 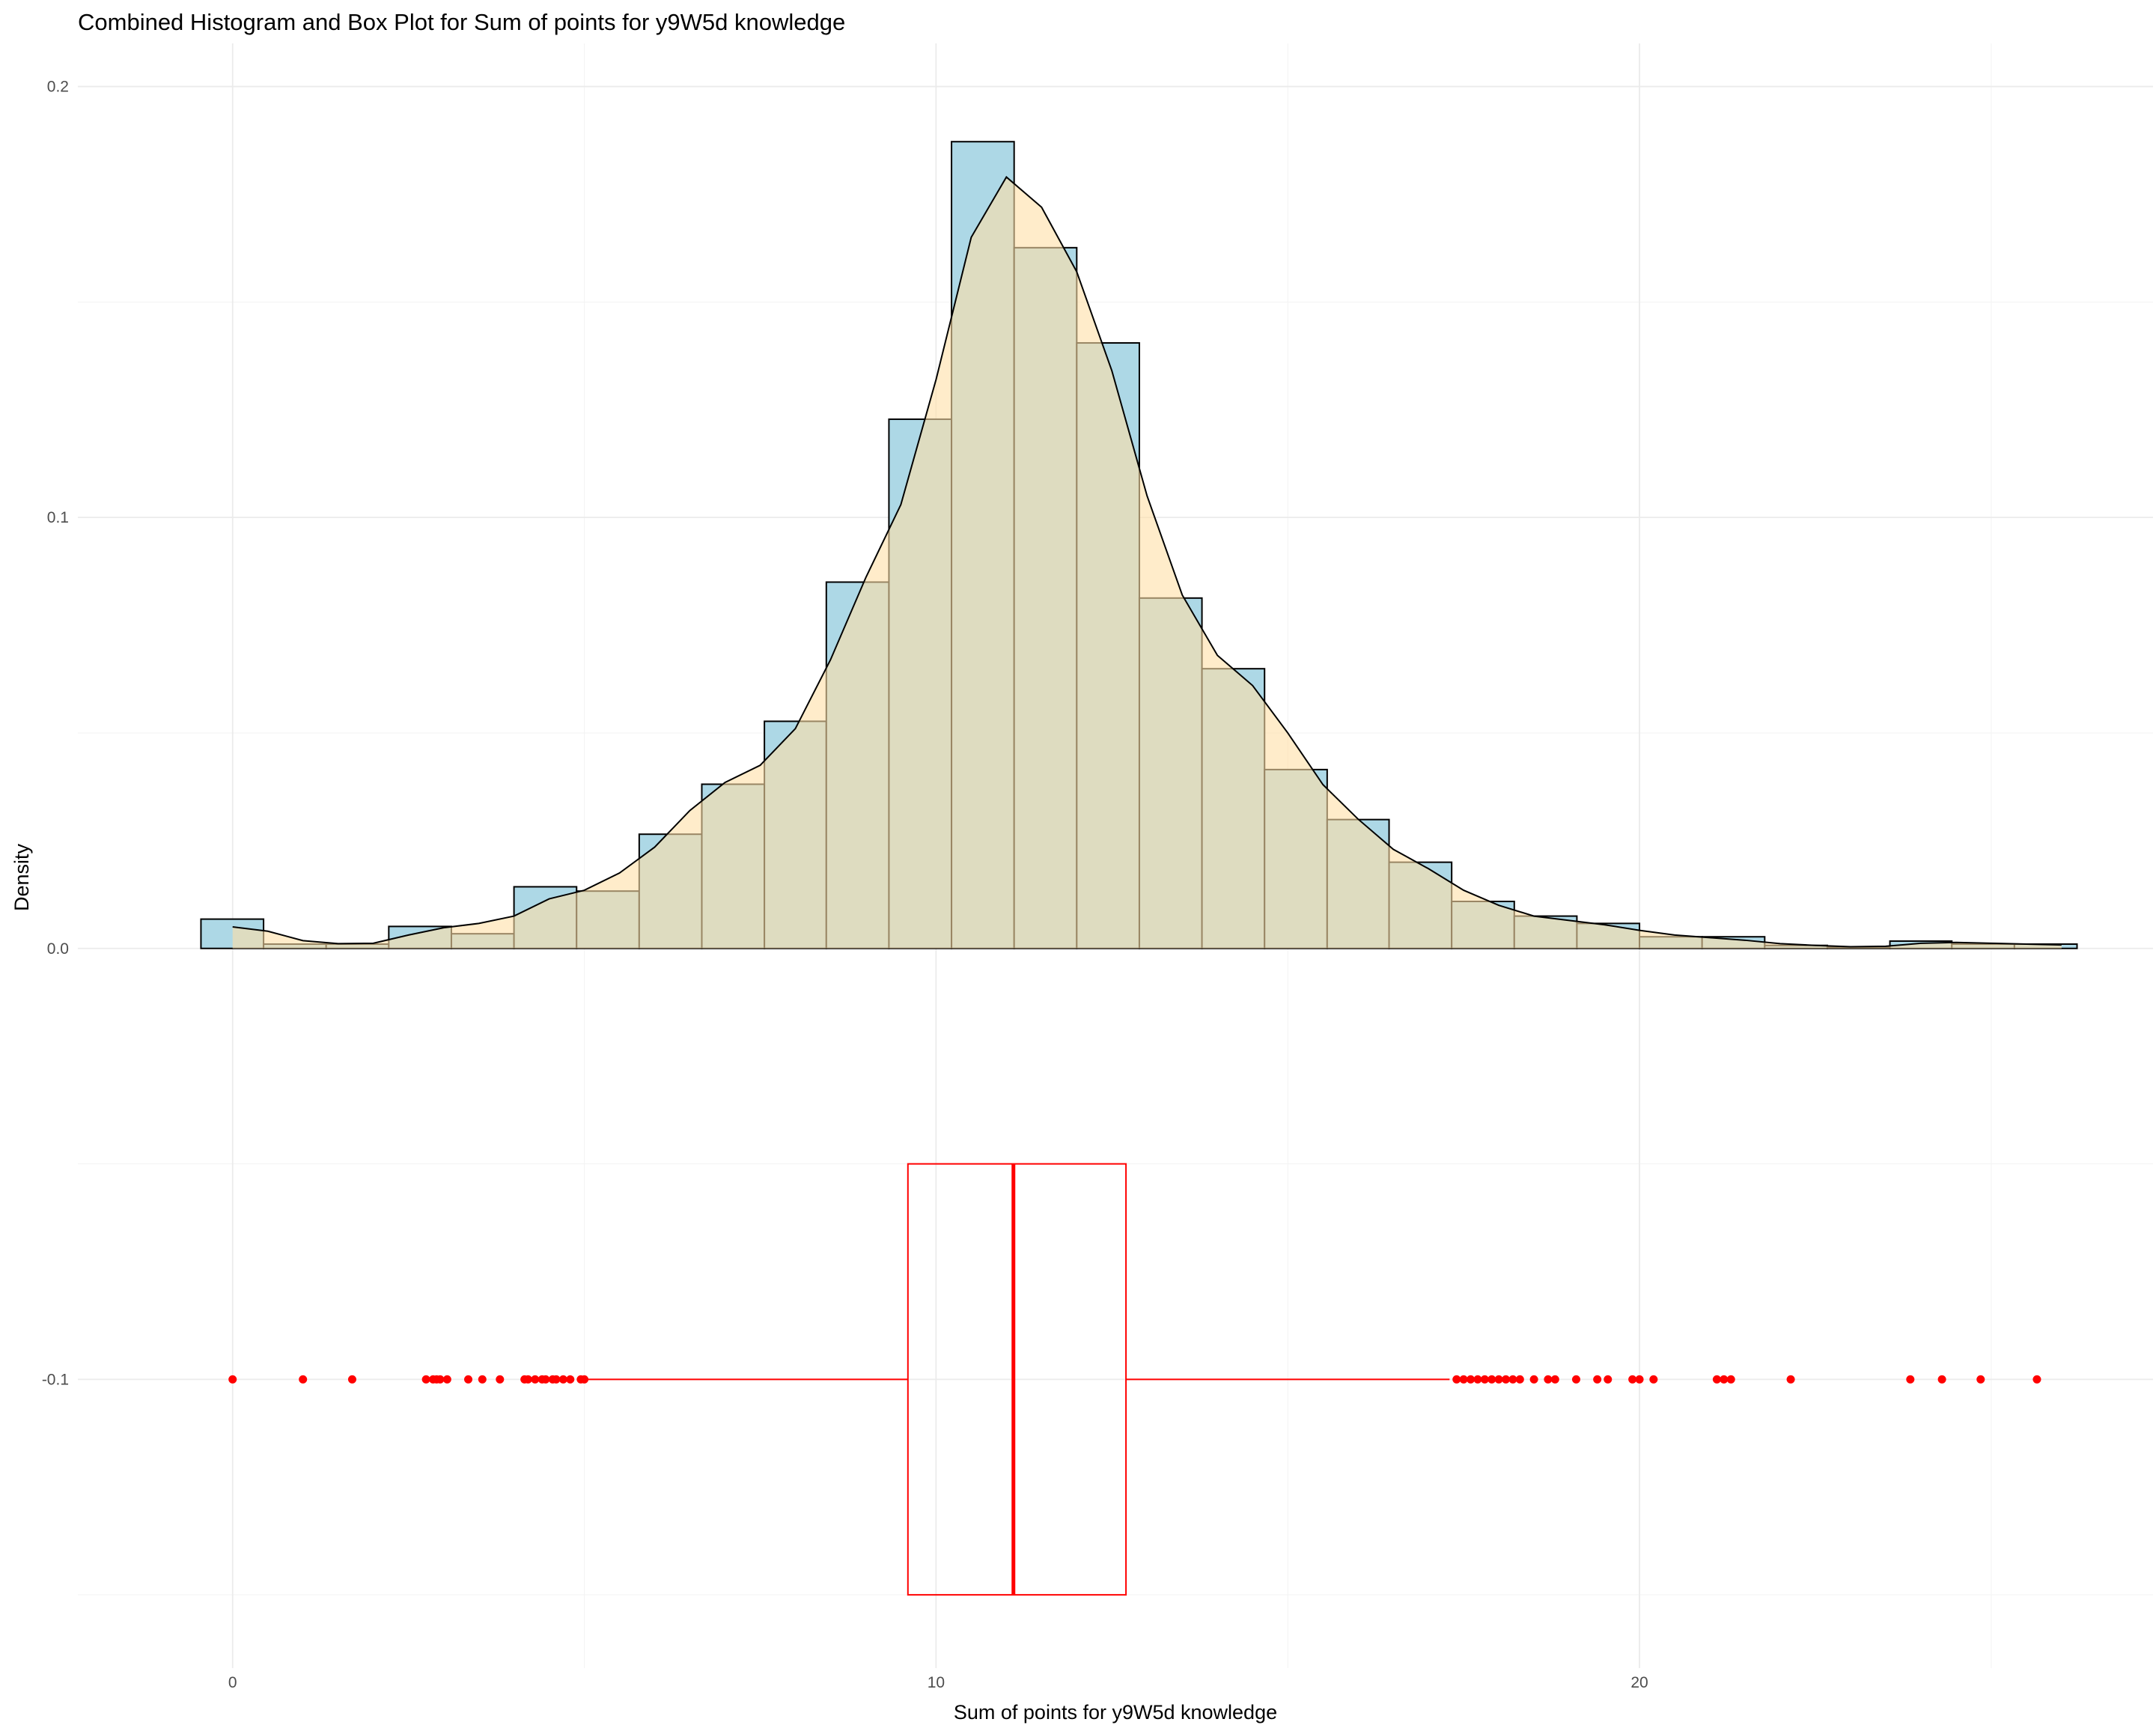 What do you see at coordinates (232, 1682) in the screenshot?
I see `x-tick-label: 0` at bounding box center [232, 1682].